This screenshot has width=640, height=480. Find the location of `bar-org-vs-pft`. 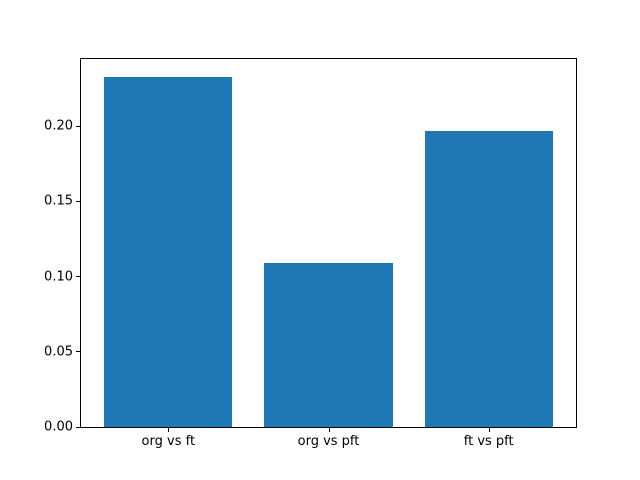

bar-org-vs-pft is located at coordinates (328, 345).